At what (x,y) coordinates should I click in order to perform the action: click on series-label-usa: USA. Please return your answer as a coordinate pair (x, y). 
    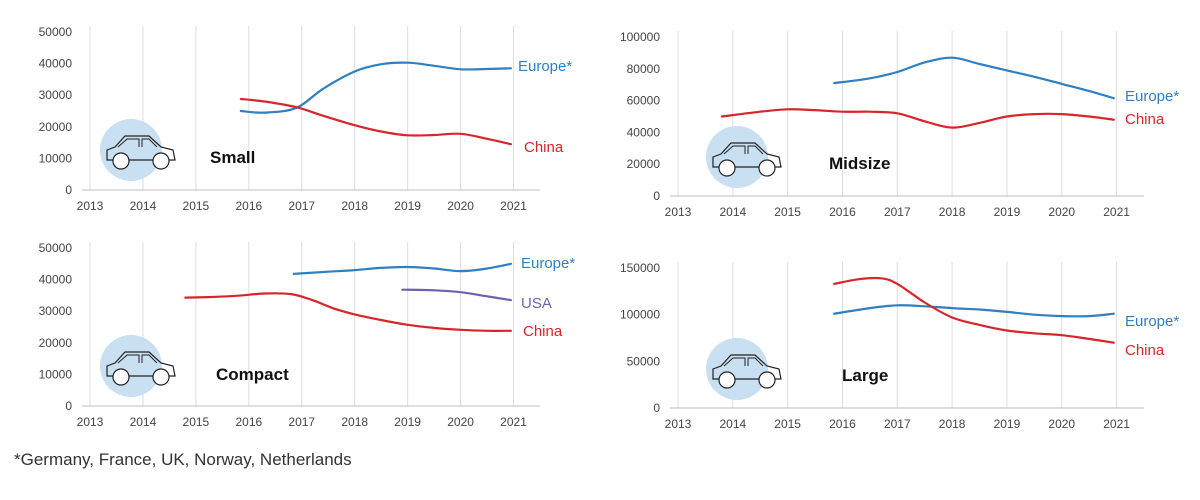
    Looking at the image, I should click on (536, 303).